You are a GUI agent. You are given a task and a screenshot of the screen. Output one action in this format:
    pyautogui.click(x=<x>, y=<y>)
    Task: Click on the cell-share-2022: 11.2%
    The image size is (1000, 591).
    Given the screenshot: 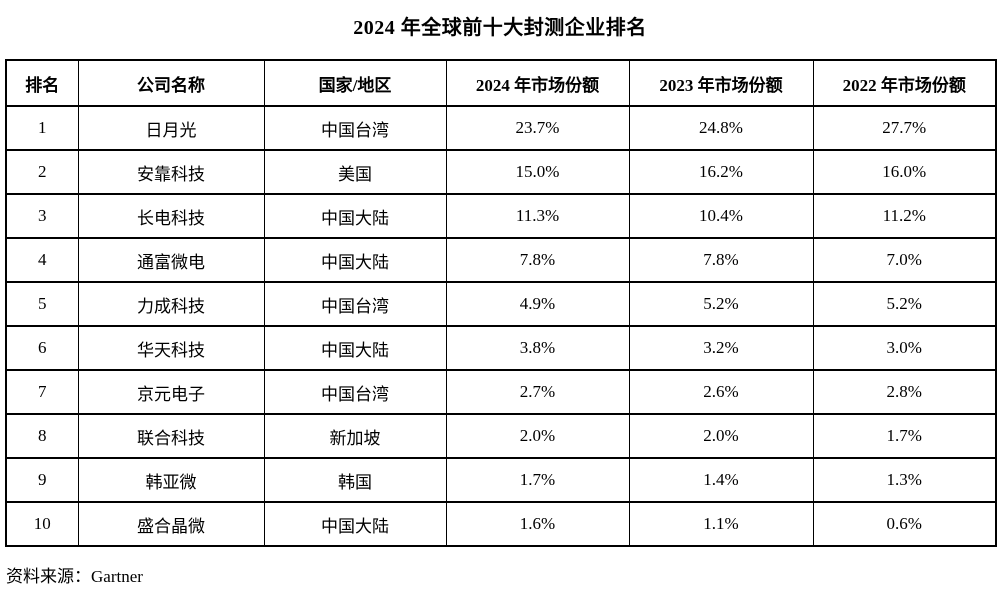 What is the action you would take?
    pyautogui.click(x=904, y=216)
    